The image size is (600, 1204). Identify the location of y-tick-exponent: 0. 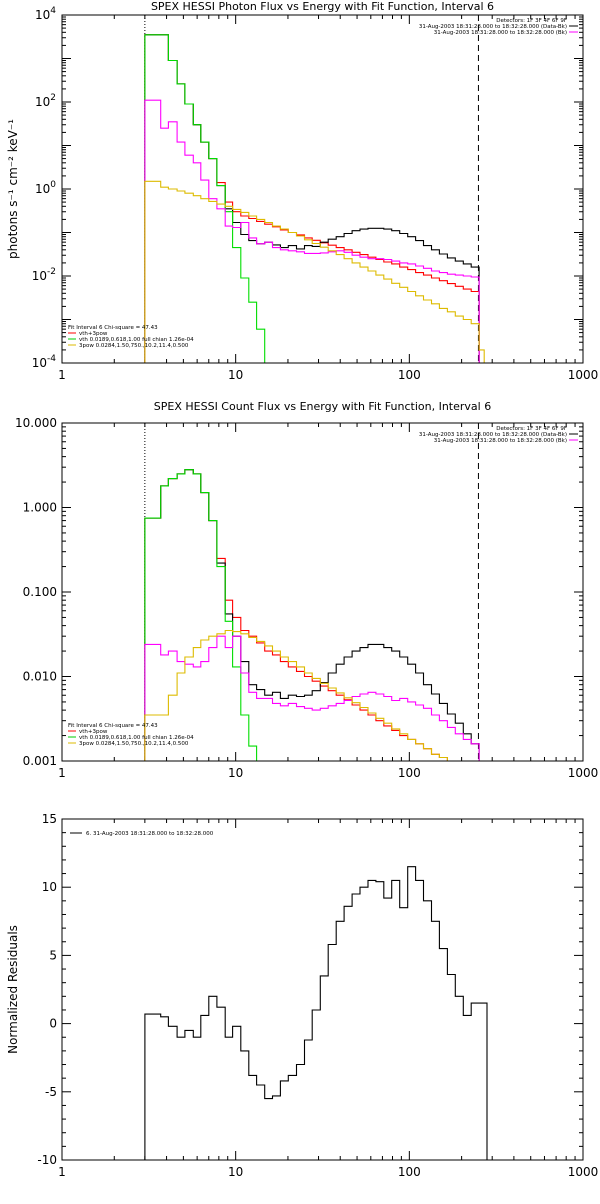
(53, 185).